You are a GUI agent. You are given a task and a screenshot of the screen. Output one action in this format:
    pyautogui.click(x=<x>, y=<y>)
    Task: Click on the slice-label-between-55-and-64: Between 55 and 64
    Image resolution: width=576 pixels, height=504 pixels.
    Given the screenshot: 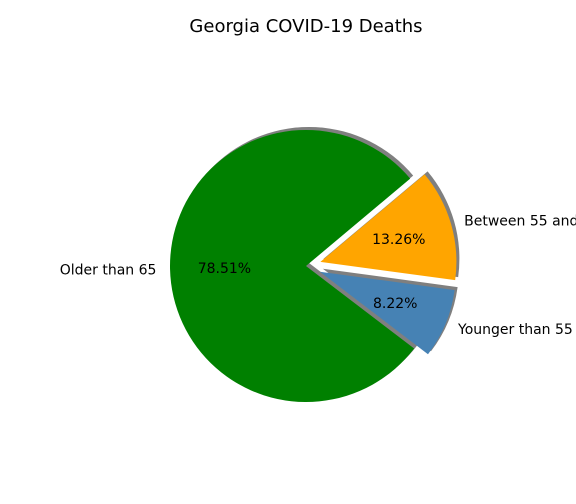 What is the action you would take?
    pyautogui.click(x=520, y=221)
    